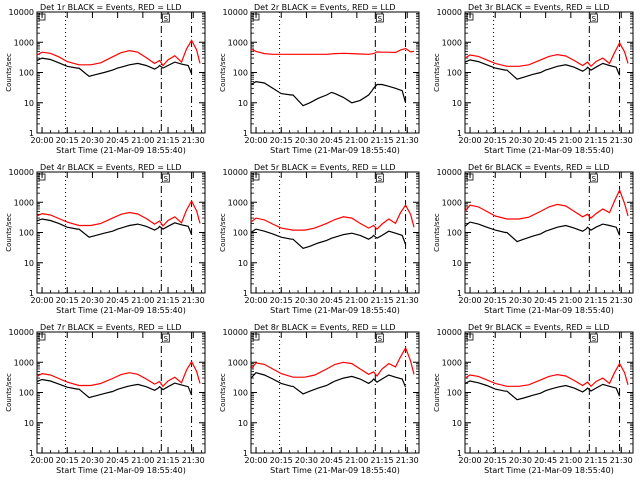  What do you see at coordinates (111, 327) in the screenshot?
I see `panel-title: Det 7r BLACK = Events, RED = LLD` at bounding box center [111, 327].